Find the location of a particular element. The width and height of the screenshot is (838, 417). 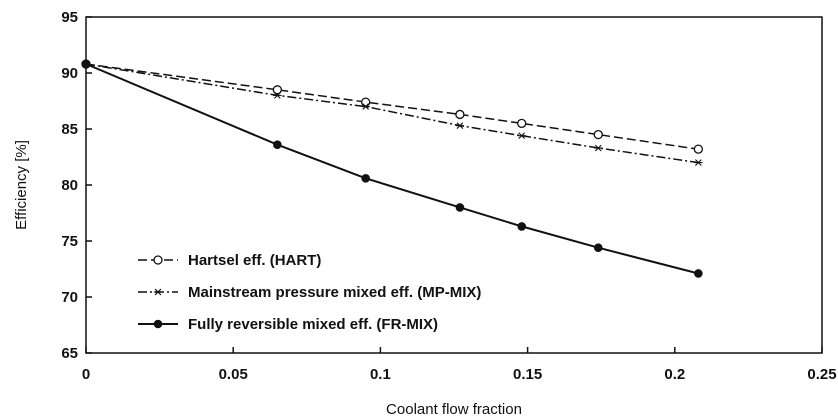

legend-item: Hartsel eff. (HART) is located at coordinates (229, 260).